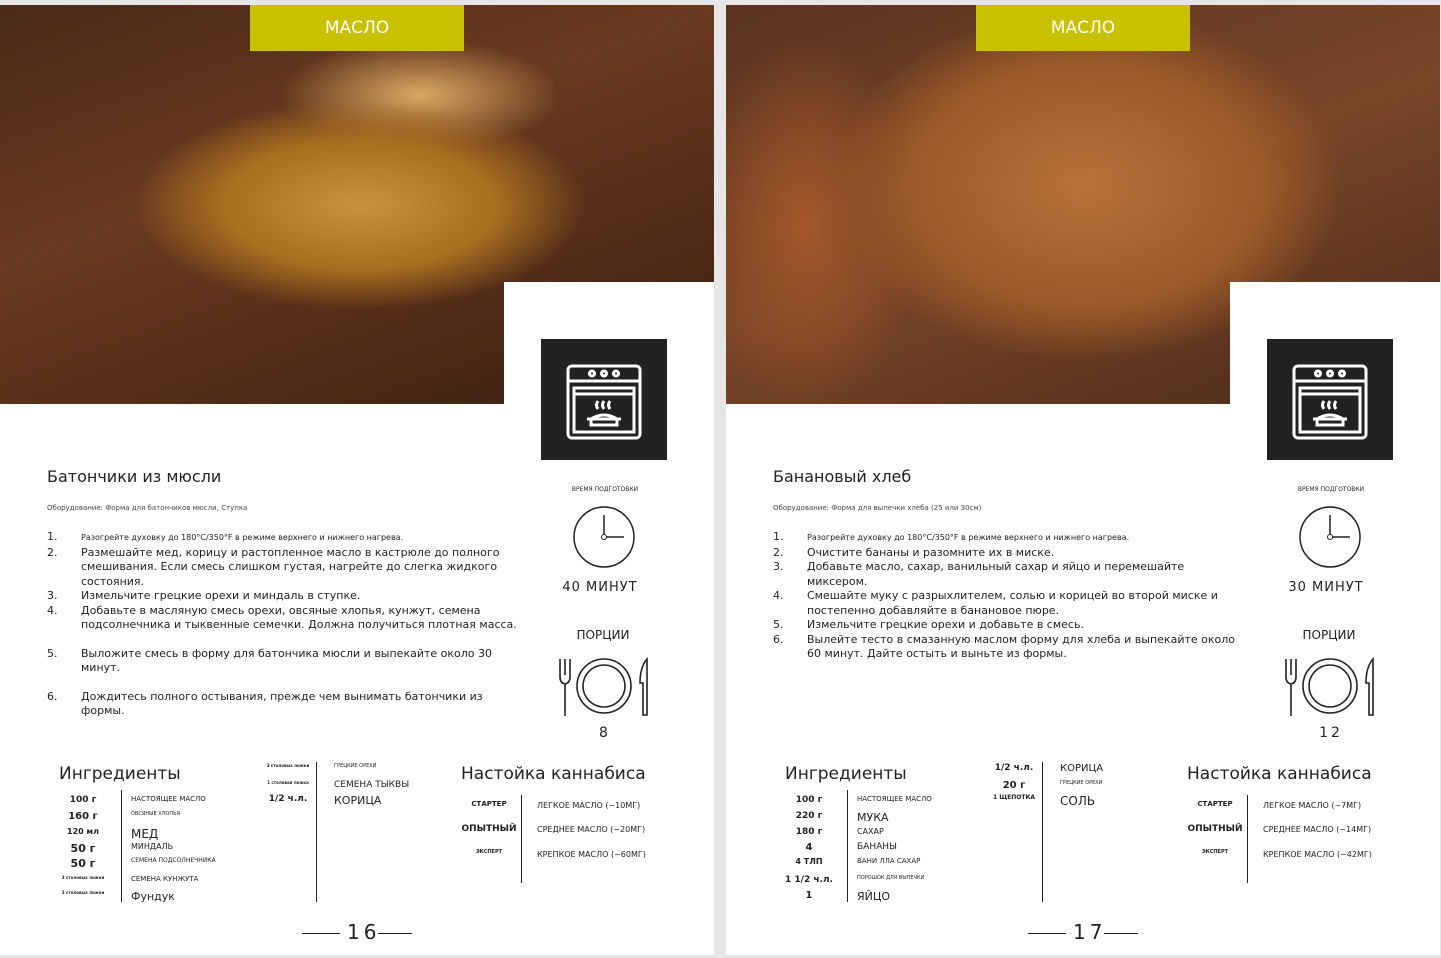  Describe the element at coordinates (358, 800) in the screenshot. I see `ingredient-name: КОРИЦА` at that location.